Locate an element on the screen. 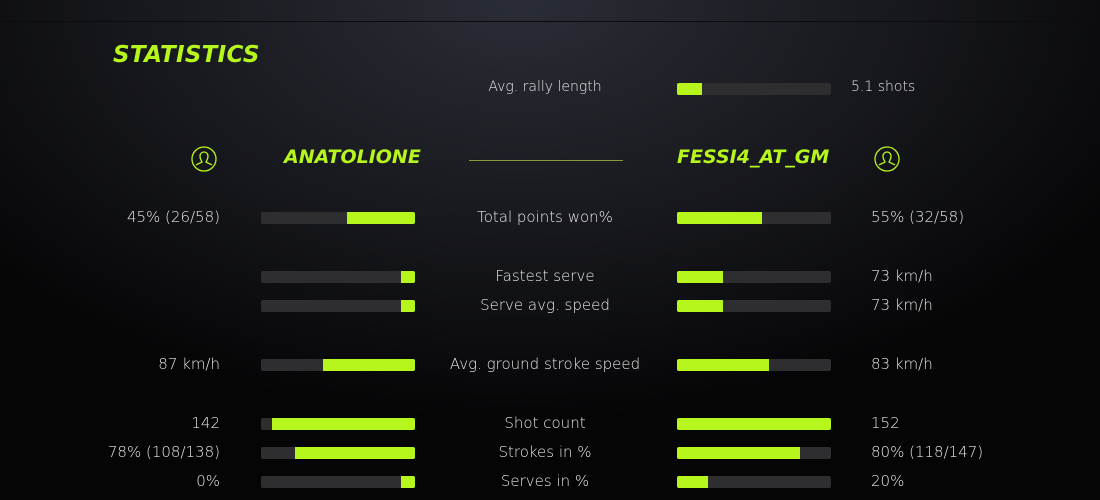  stat-row: 87 km/h Avg. ground stroke speed 83 km/h is located at coordinates (550, 365).